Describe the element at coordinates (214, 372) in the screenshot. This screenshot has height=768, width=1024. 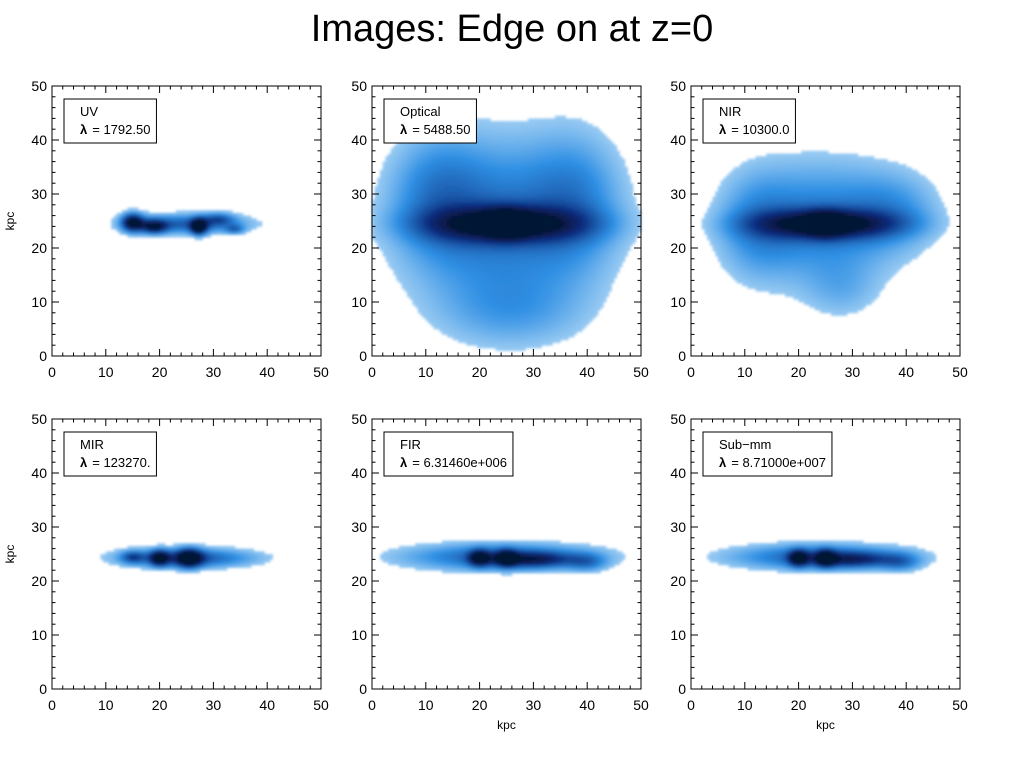
I see `x-tick-label: 30` at that location.